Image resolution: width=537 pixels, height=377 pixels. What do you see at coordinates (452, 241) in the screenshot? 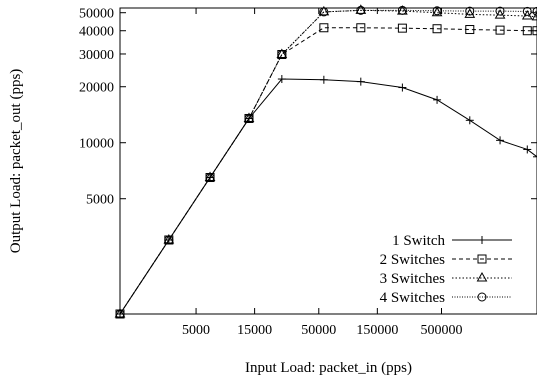
I see `legend-entry: 1 Switch` at bounding box center [452, 241].